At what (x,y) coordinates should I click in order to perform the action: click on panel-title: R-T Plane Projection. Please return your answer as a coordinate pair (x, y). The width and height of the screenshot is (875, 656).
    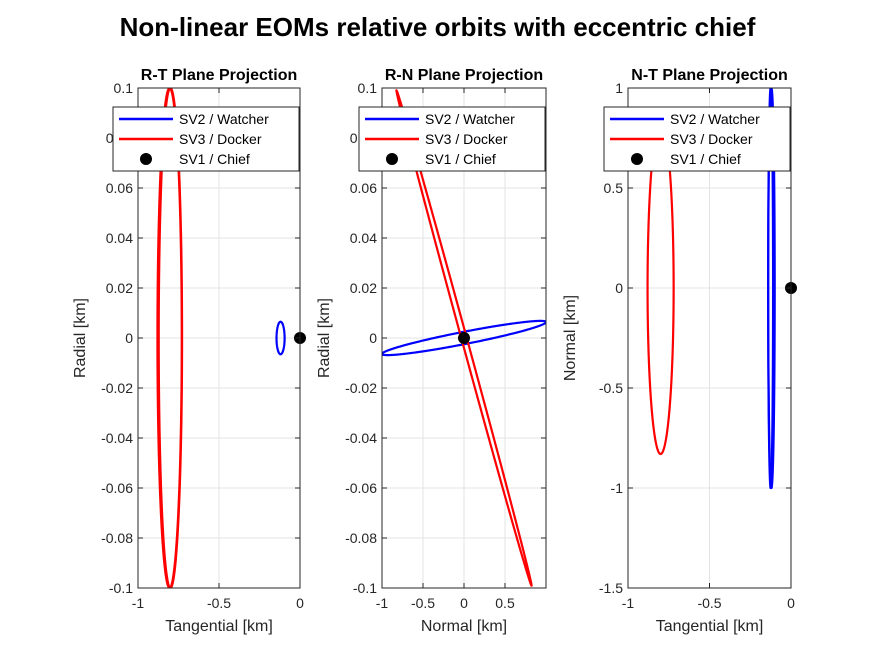
    Looking at the image, I should click on (219, 75).